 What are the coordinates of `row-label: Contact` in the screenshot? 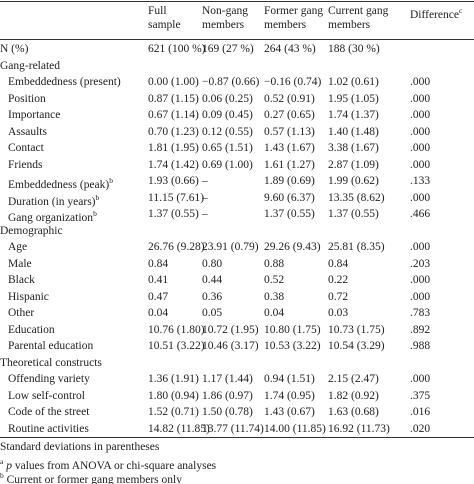 It's located at (26, 148).